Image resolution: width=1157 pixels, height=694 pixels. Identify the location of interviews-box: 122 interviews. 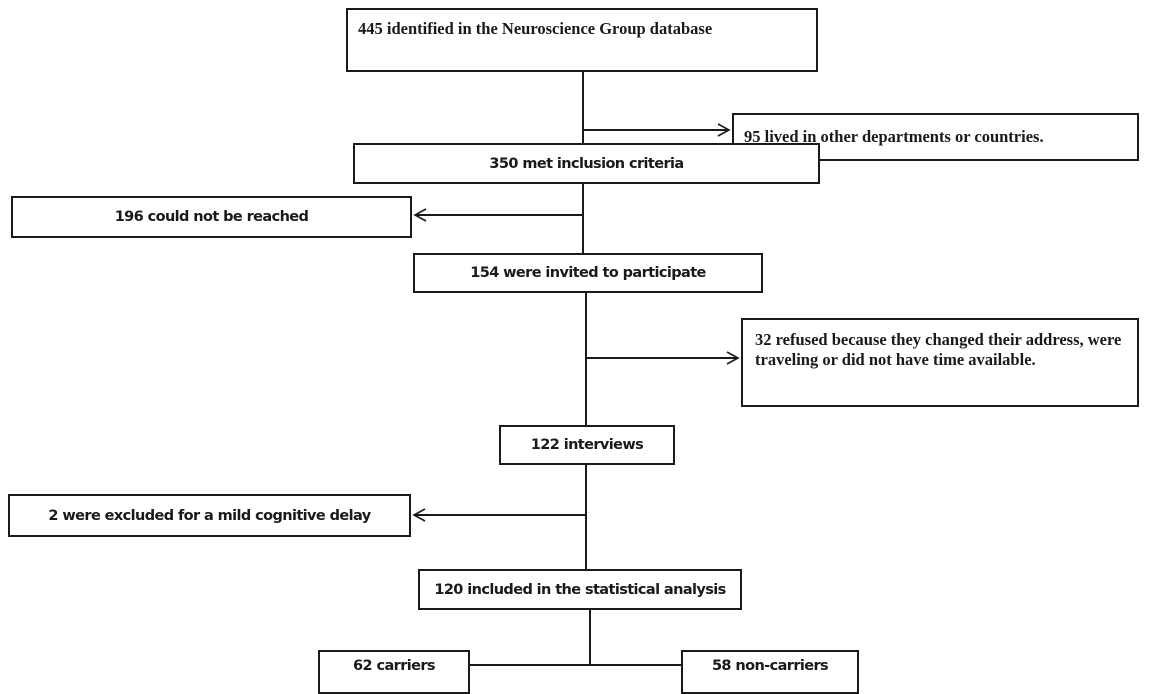
(587, 445).